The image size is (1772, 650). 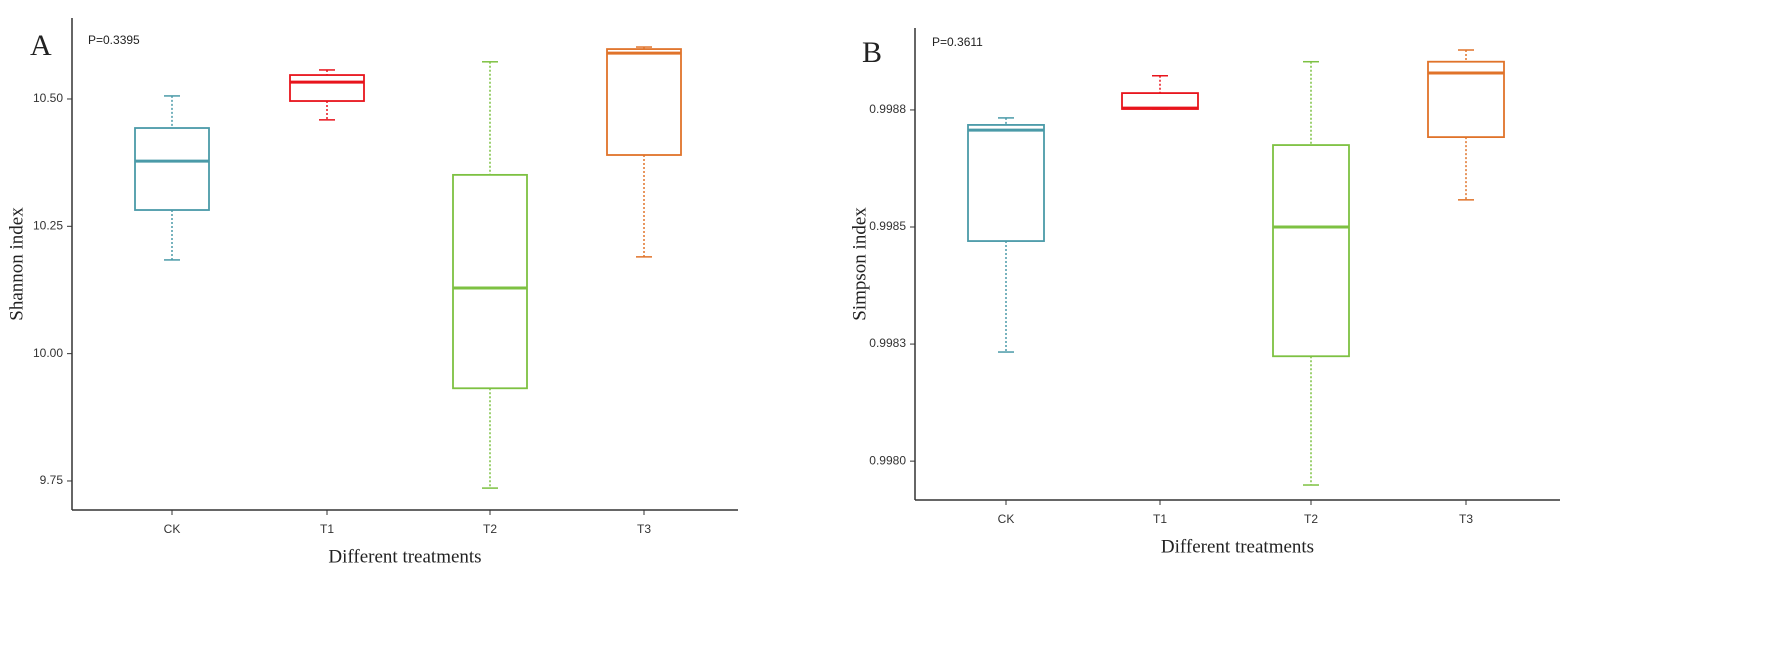 What do you see at coordinates (114, 40) in the screenshot?
I see `p-value: P=0.3395` at bounding box center [114, 40].